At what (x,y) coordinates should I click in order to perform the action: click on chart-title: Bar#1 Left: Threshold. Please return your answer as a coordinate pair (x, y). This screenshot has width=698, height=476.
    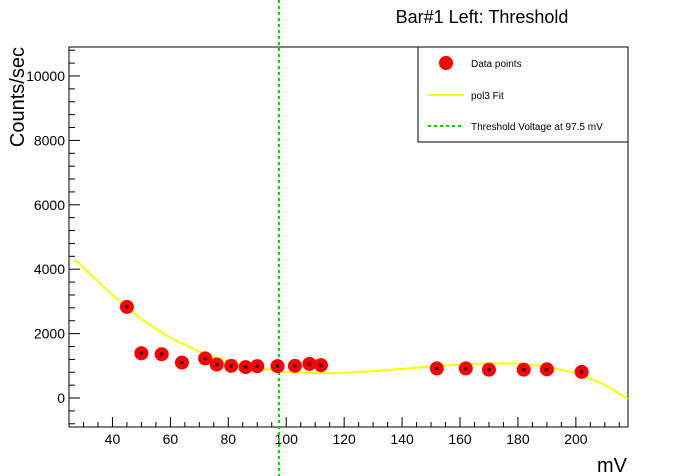
    Looking at the image, I should click on (482, 17).